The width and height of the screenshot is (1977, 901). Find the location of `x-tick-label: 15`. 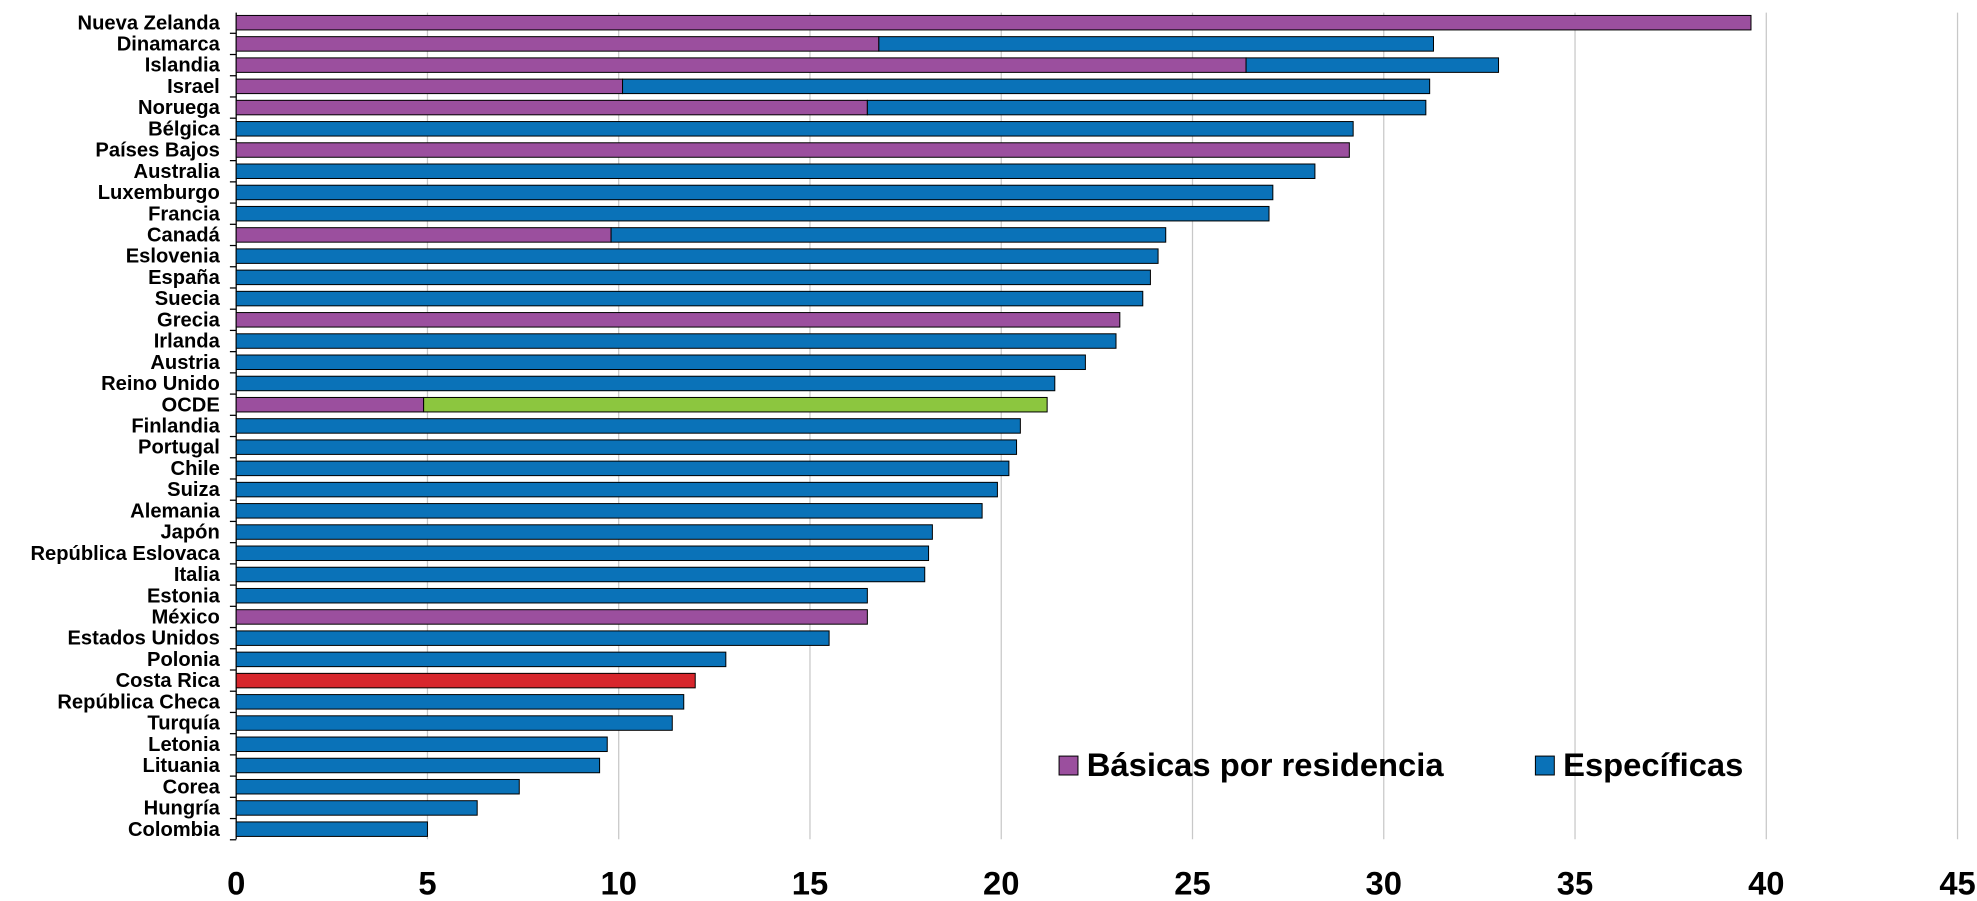

x-tick-label: 15 is located at coordinates (810, 883).